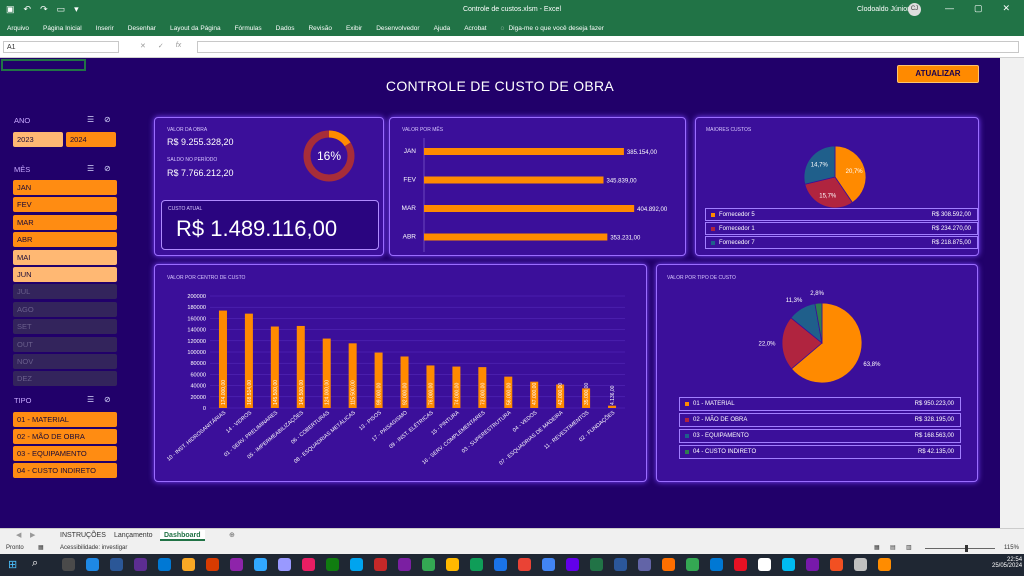 The width and height of the screenshot is (1024, 576). Describe the element at coordinates (160, 46) in the screenshot. I see `enter-icon: ✓` at that location.